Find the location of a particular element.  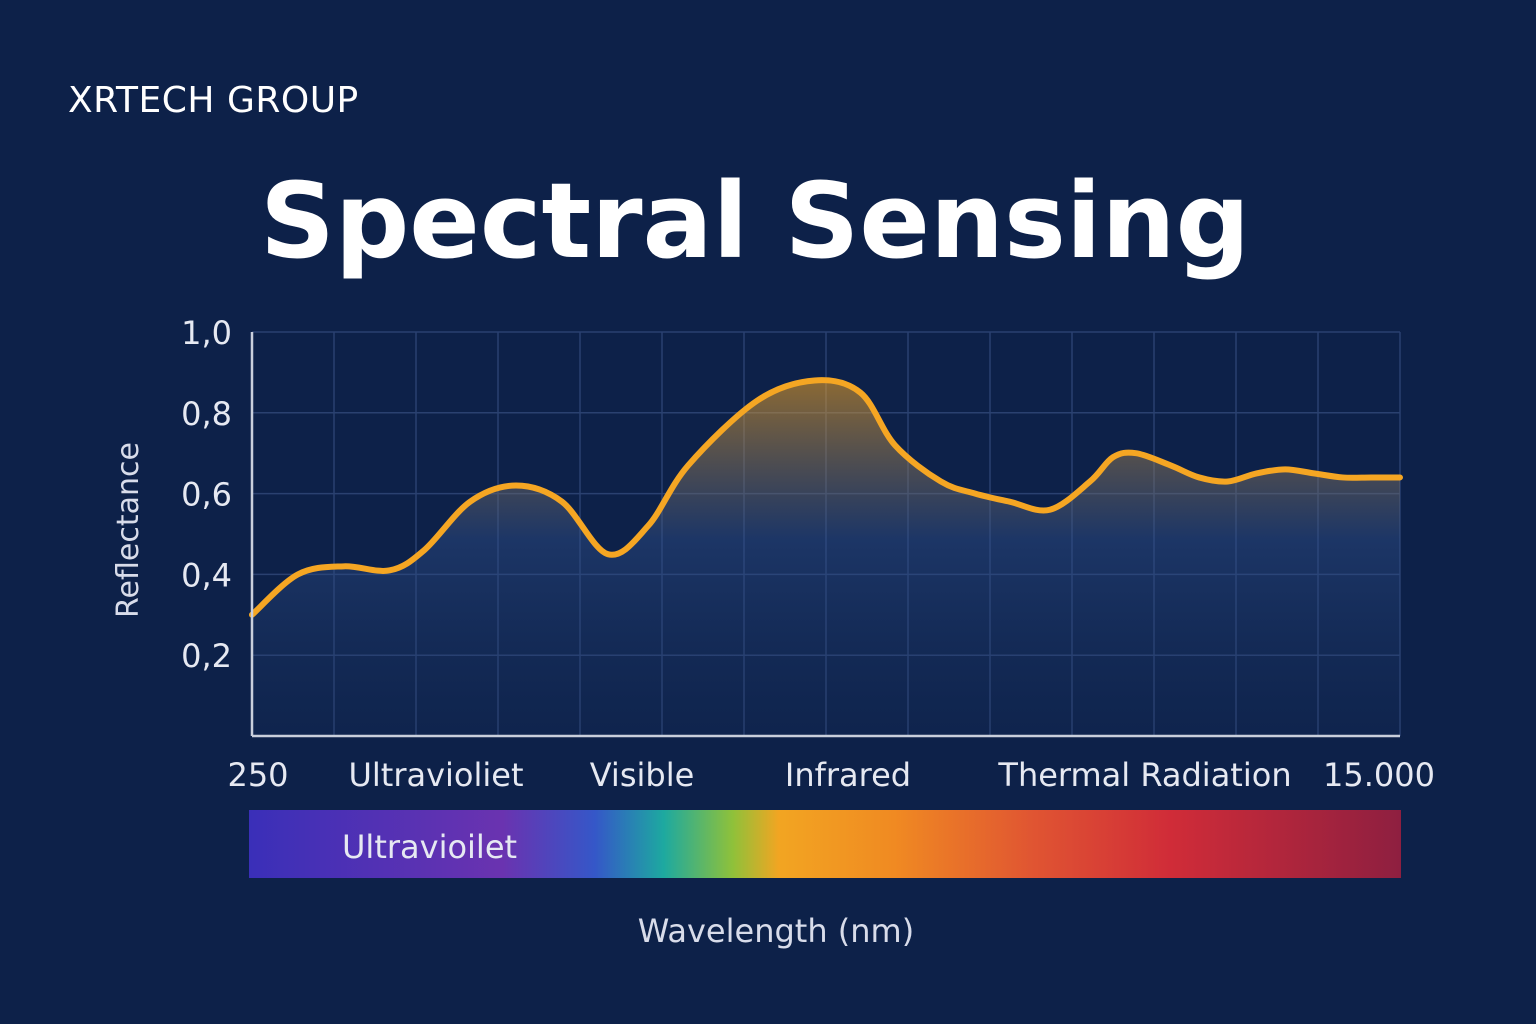

x-axis-title: Wavelength (nm) is located at coordinates (776, 931).